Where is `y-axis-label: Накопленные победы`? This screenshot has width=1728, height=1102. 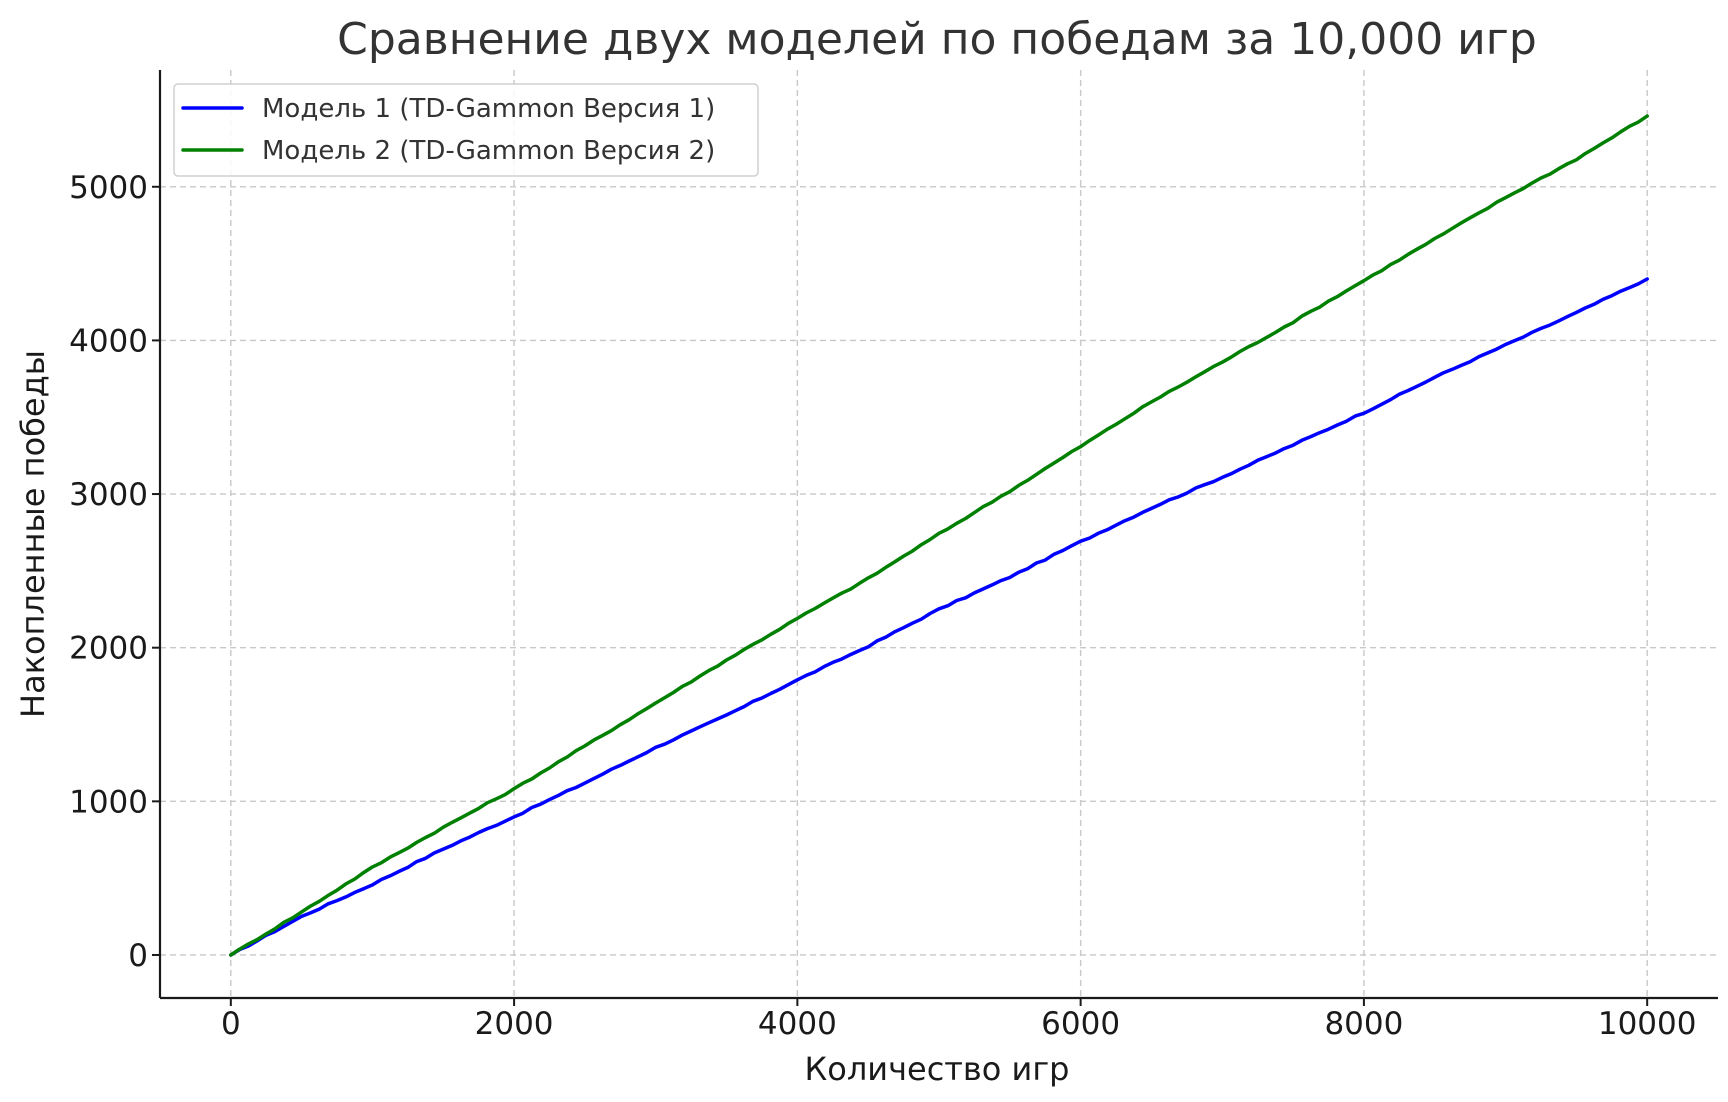
y-axis-label: Накопленные победы is located at coordinates (33, 534).